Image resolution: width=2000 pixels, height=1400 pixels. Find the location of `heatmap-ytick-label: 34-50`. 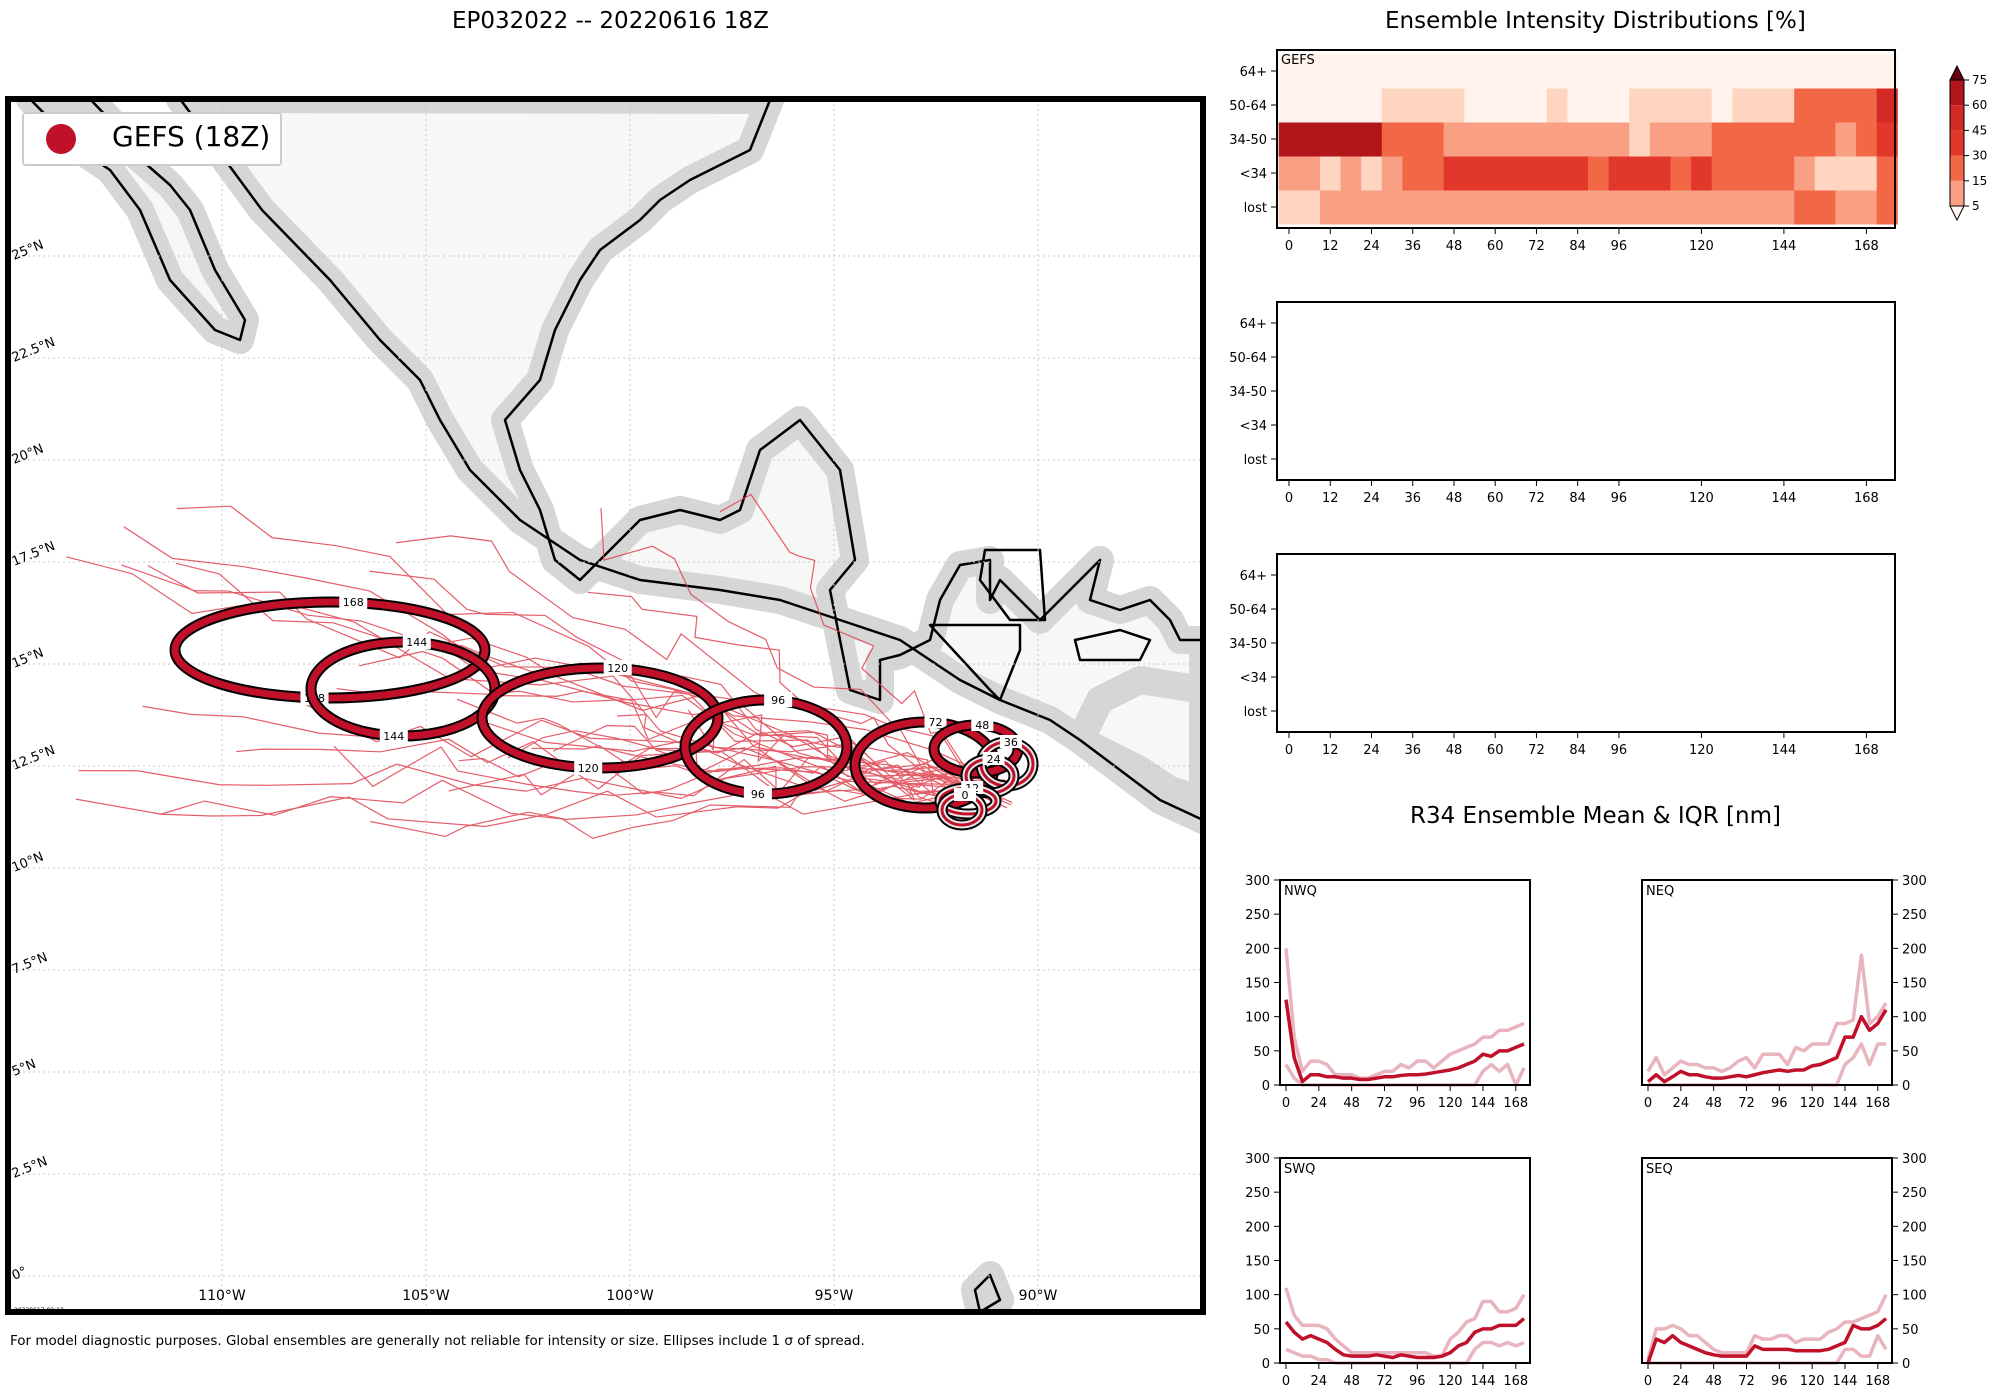

heatmap-ytick-label: 34-50 is located at coordinates (1248, 644).